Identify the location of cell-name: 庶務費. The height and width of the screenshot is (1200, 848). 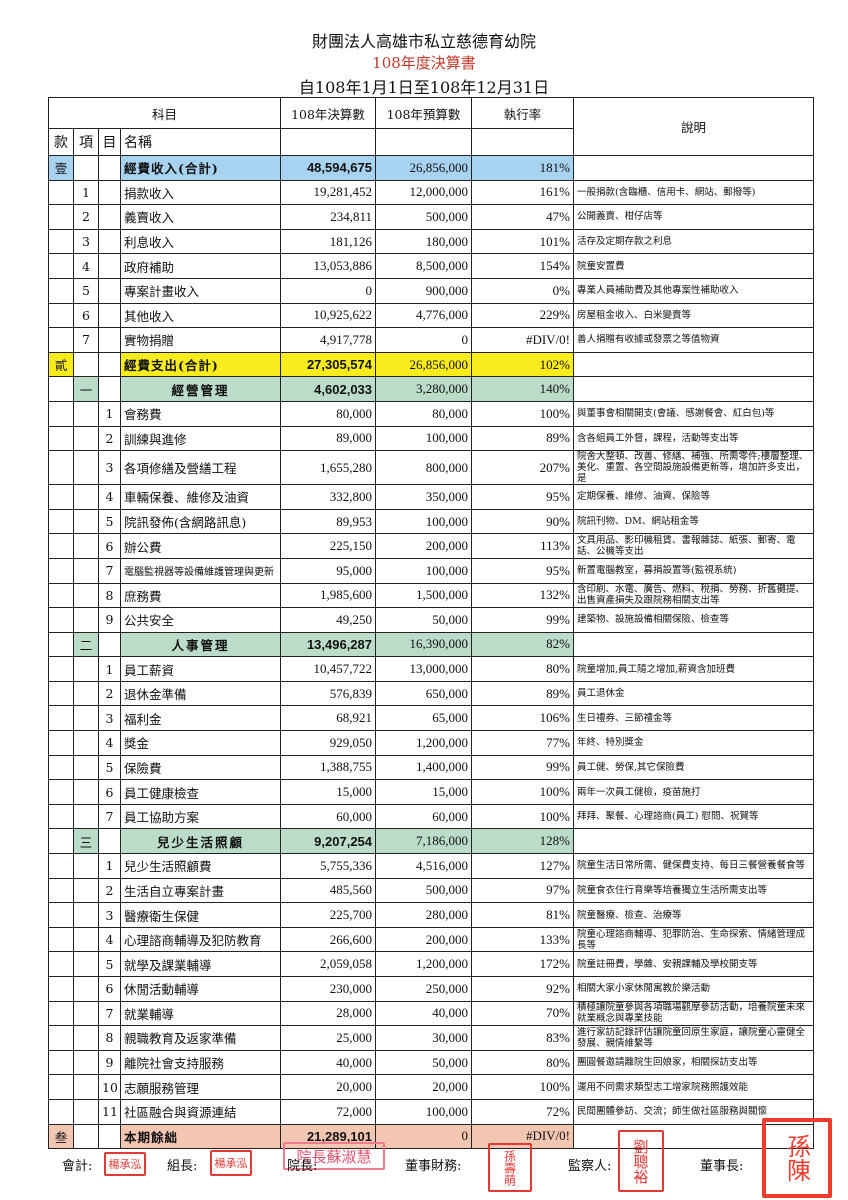
(200, 595).